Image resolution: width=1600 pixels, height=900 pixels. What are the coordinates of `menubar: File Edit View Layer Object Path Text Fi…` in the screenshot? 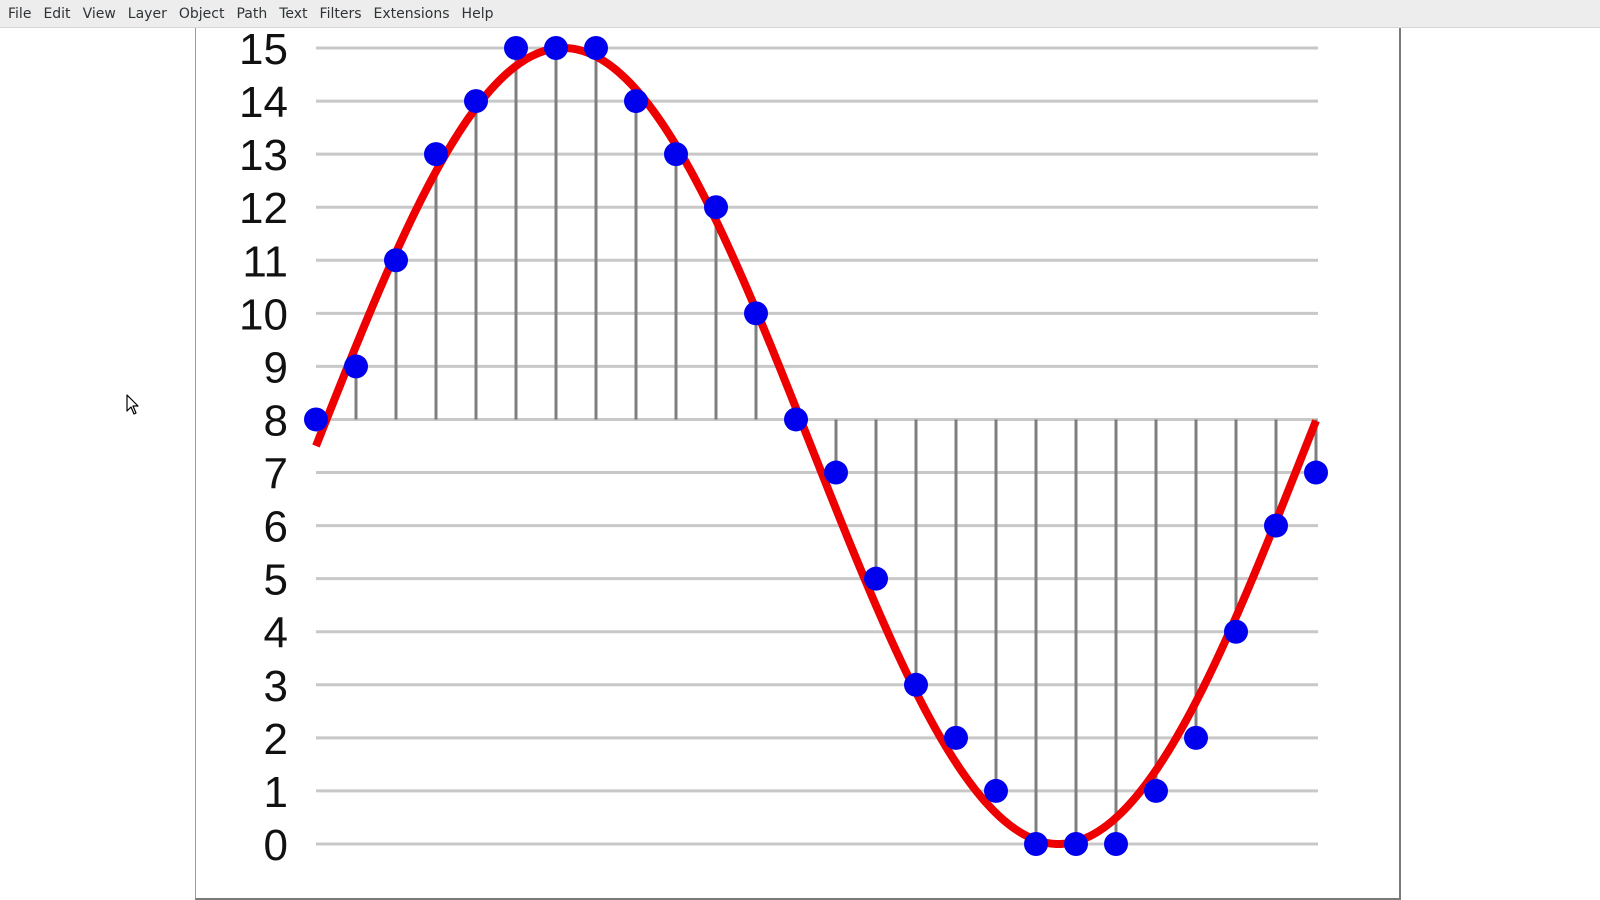 It's located at (800, 14).